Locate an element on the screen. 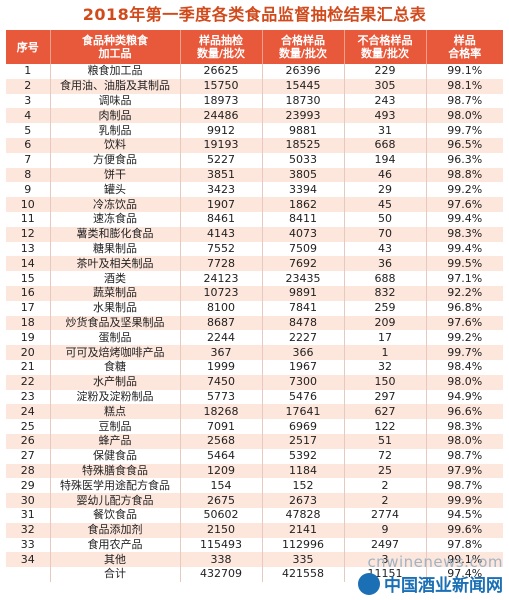 This screenshot has height=600, width=509. cell-index: 7 is located at coordinates (28, 160).